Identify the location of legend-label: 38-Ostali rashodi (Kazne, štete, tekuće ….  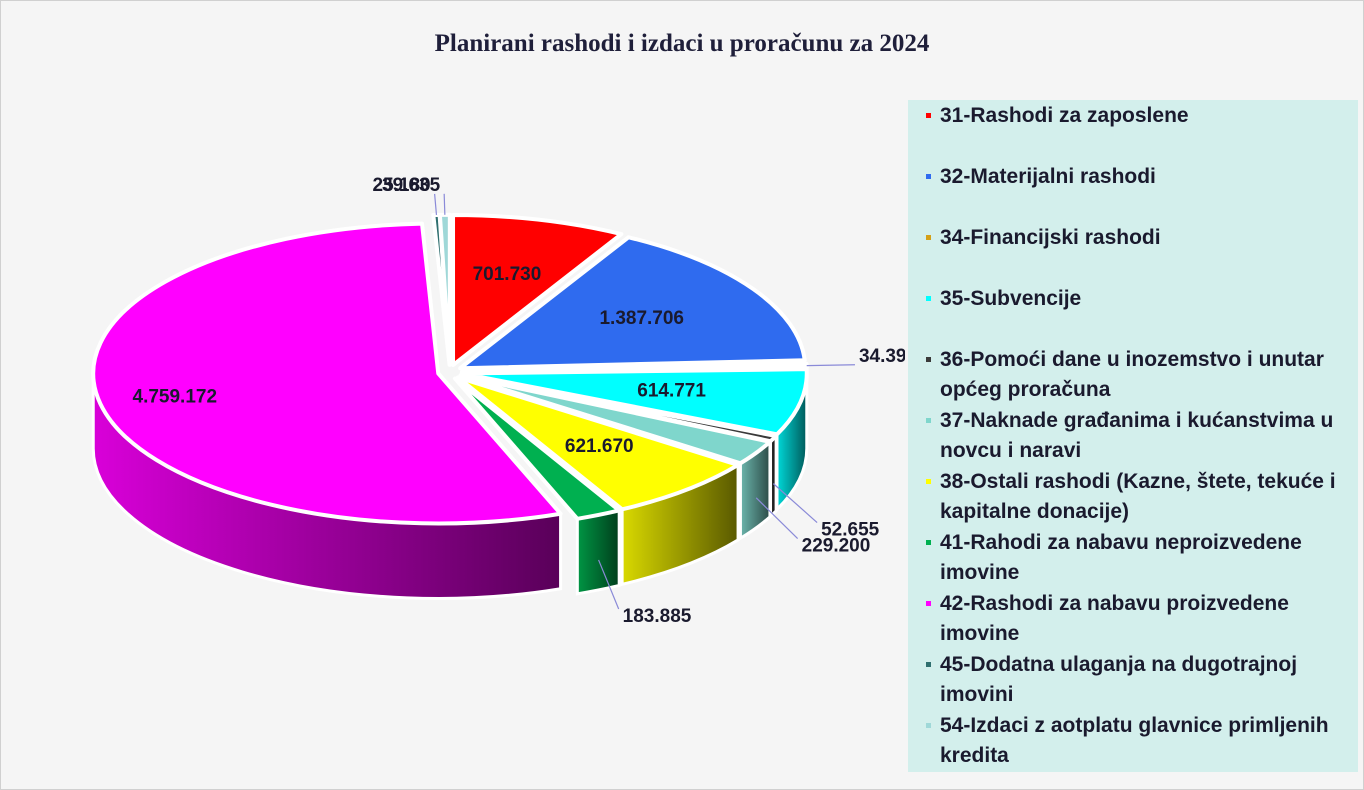
(1138, 496).